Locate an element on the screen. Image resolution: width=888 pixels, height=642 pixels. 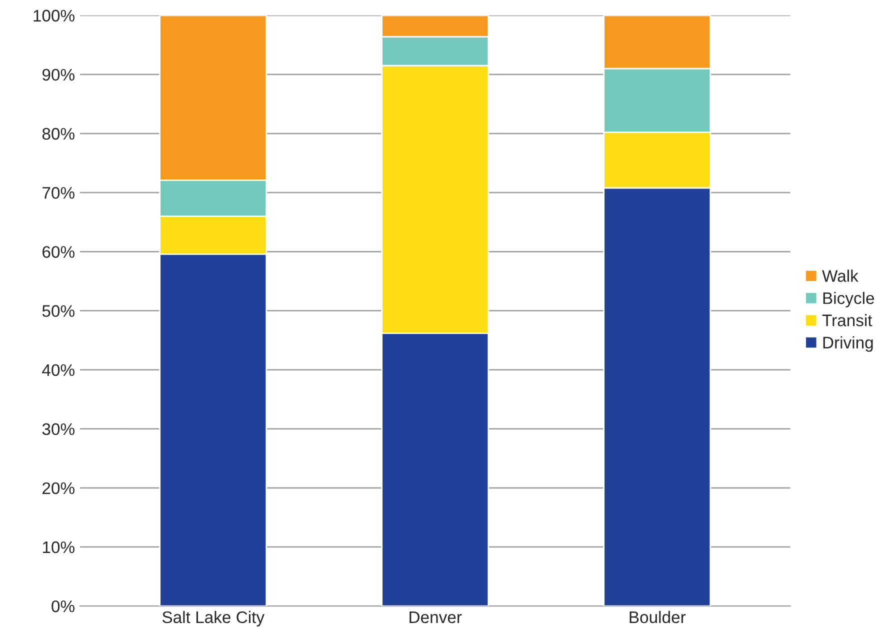
legend-label: Walk is located at coordinates (840, 276).